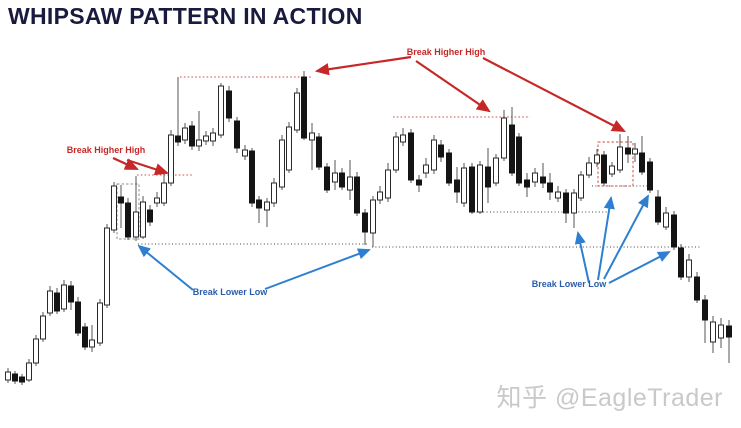  Describe the element at coordinates (615, 164) in the screenshot. I see `pattern-box` at that location.